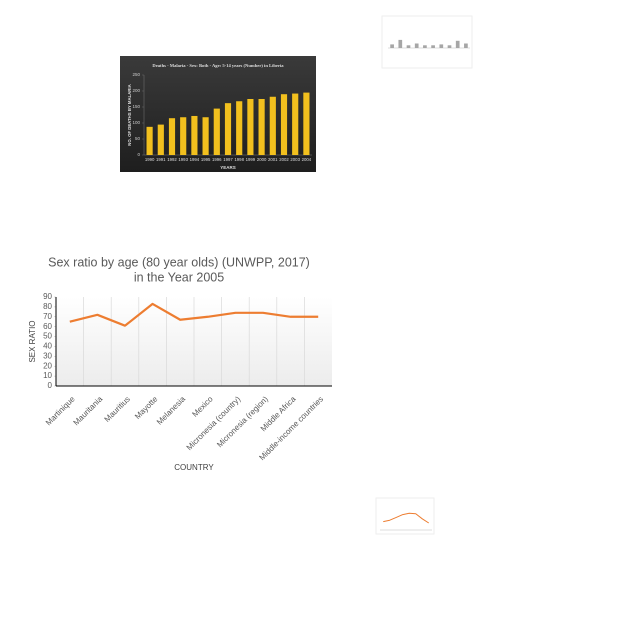 The height and width of the screenshot is (640, 640). I want to click on y-tick-label: 100, so click(136, 122).